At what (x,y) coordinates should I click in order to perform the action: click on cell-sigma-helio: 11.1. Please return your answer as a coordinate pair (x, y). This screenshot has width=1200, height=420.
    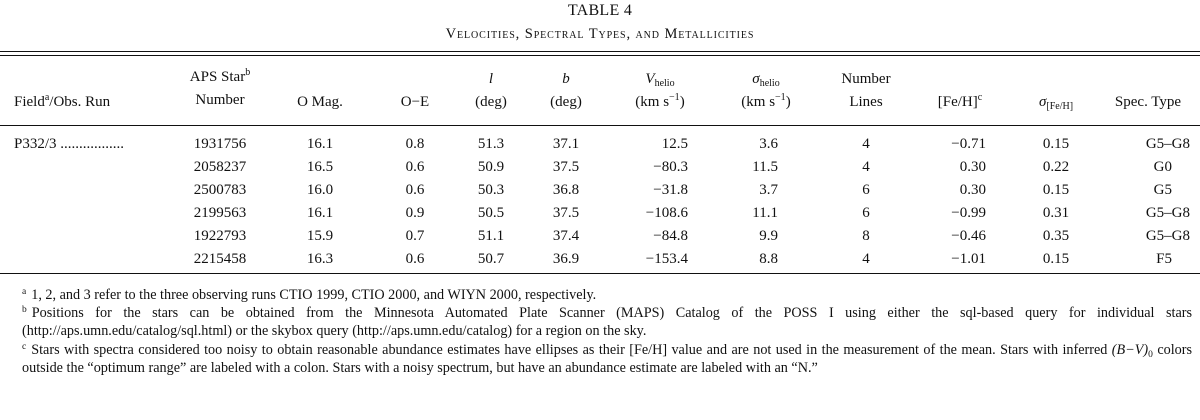
    Looking at the image, I should click on (765, 213).